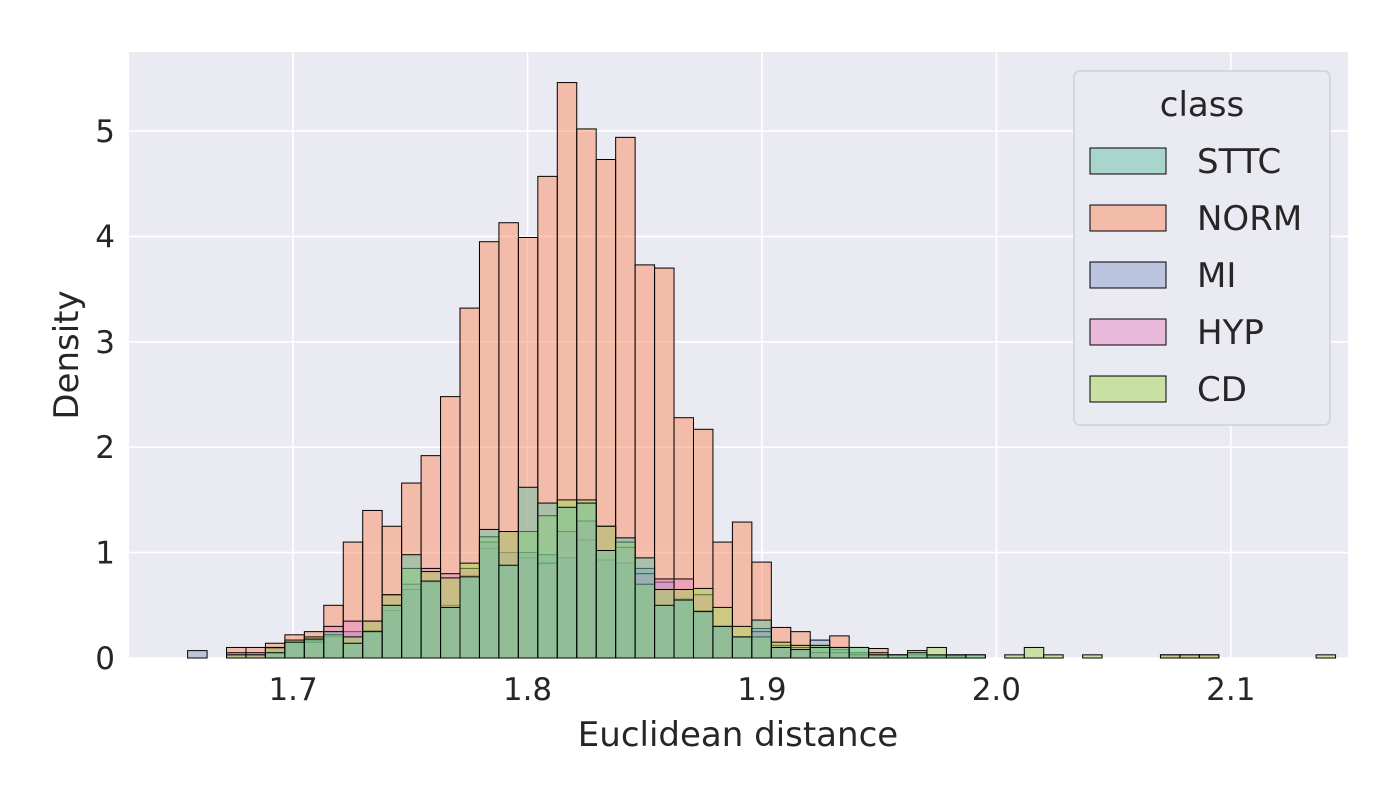  I want to click on x-axis-ticks: 1.7 1.8 1.9 2.0 2.1, so click(761, 690).